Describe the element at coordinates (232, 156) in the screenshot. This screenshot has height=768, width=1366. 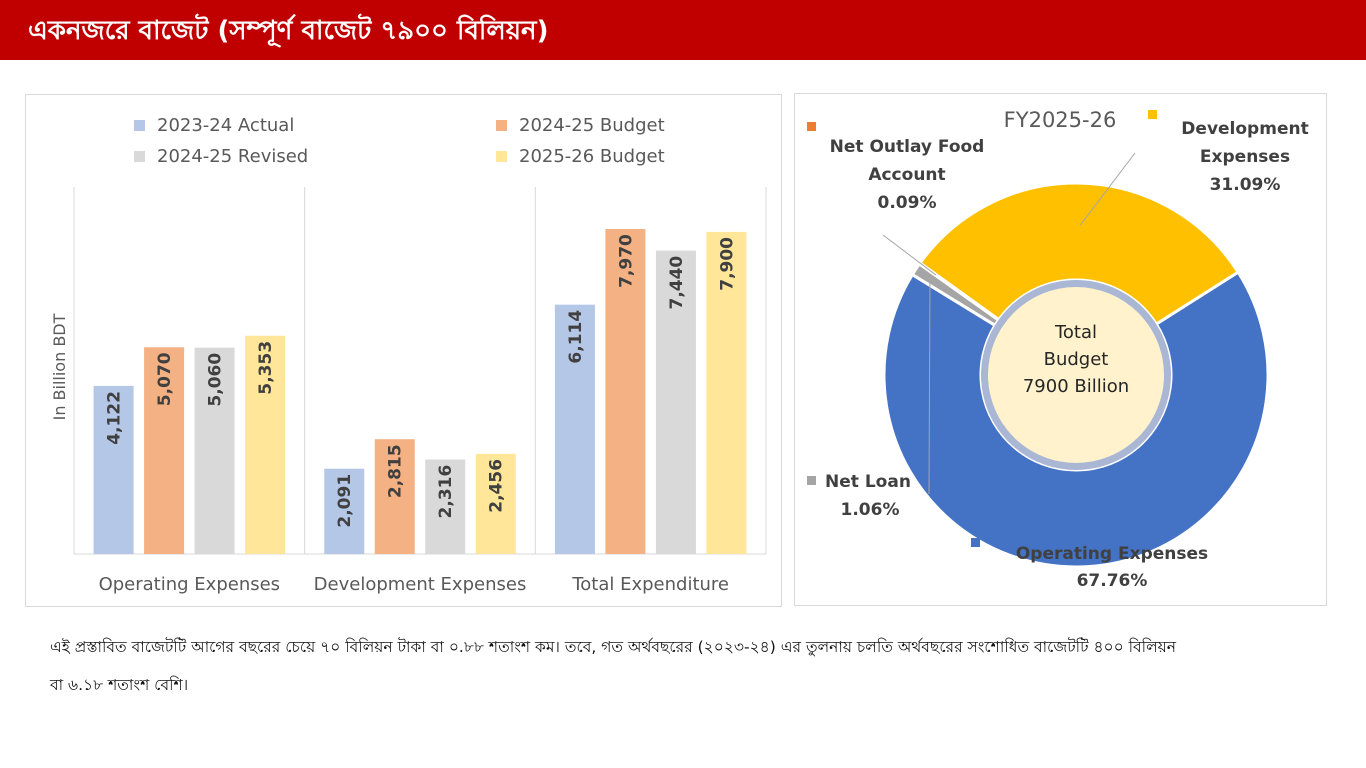
I see `legend-label-3: 2024-25 Revised` at that location.